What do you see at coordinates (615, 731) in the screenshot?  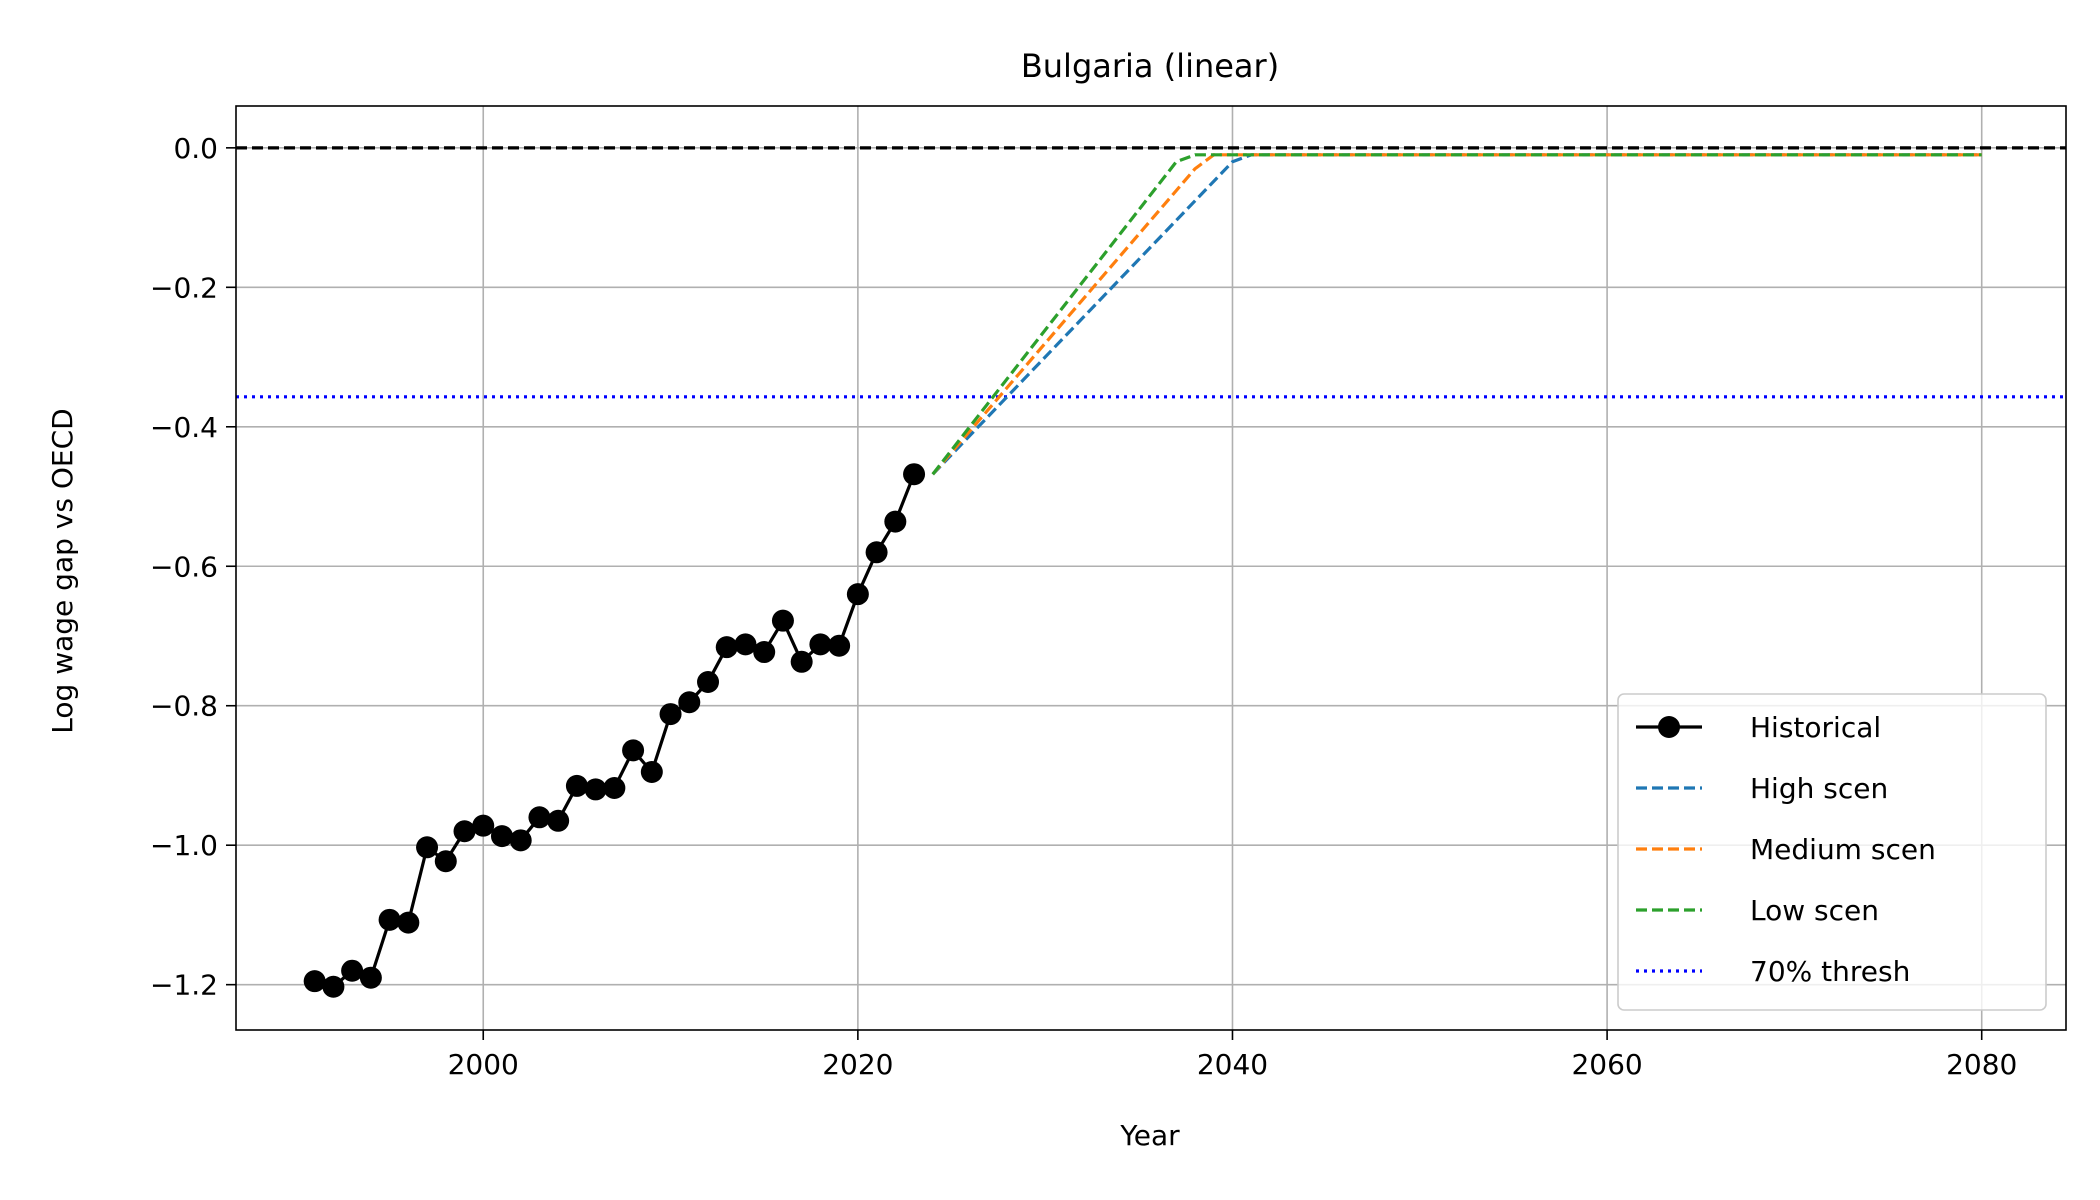 I see `series-line-historical` at bounding box center [615, 731].